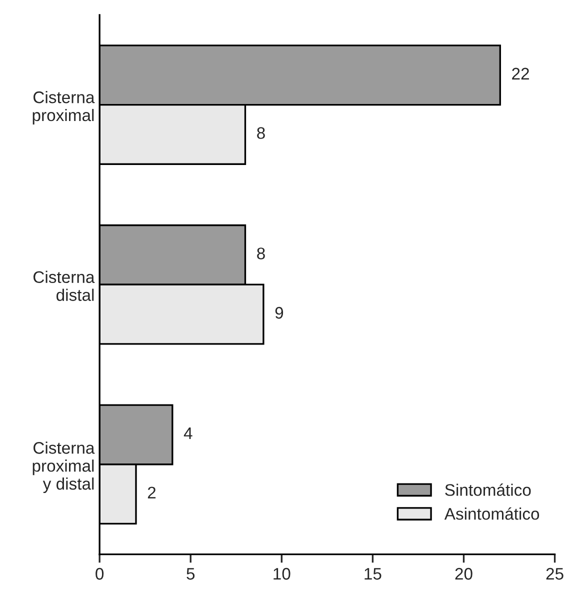 The width and height of the screenshot is (569, 596). What do you see at coordinates (492, 513) in the screenshot?
I see `legend-label: Asintomático` at bounding box center [492, 513].